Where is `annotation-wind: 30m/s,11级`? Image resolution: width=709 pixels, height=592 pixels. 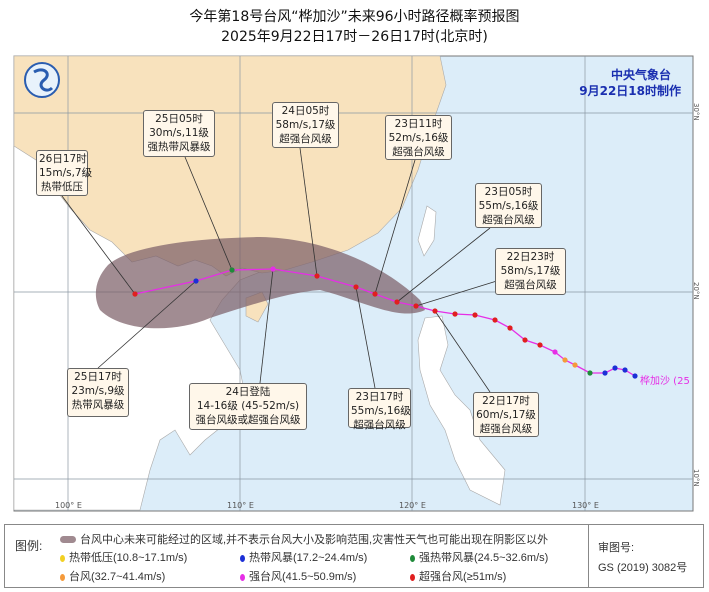 annotation-wind: 30m/s,11级 is located at coordinates (179, 133).